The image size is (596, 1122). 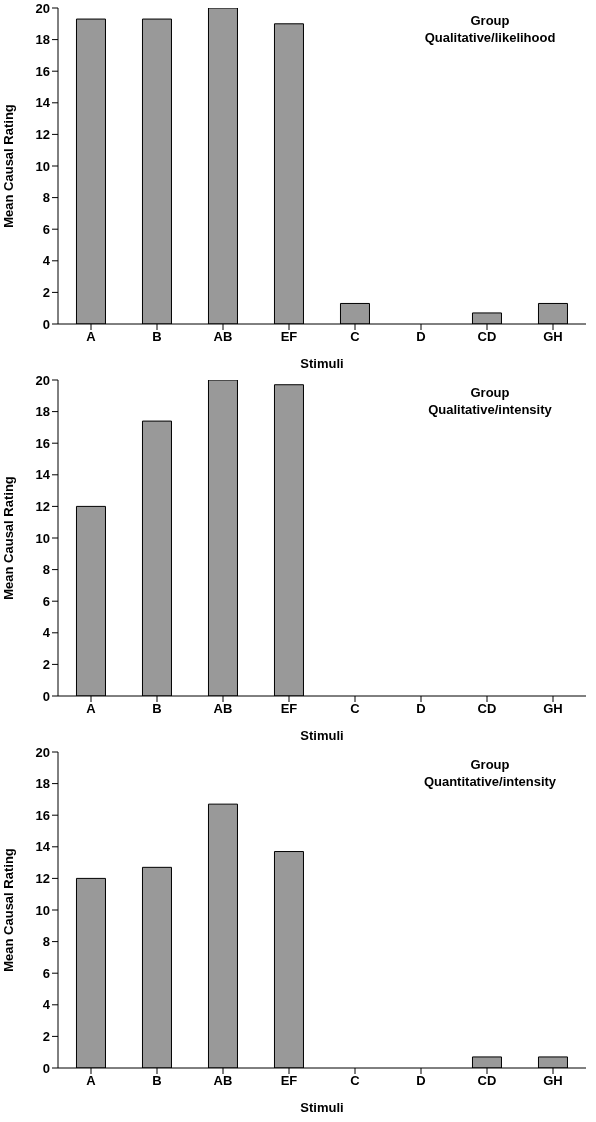 I want to click on text: Qualitative/intensity, so click(x=490, y=409).